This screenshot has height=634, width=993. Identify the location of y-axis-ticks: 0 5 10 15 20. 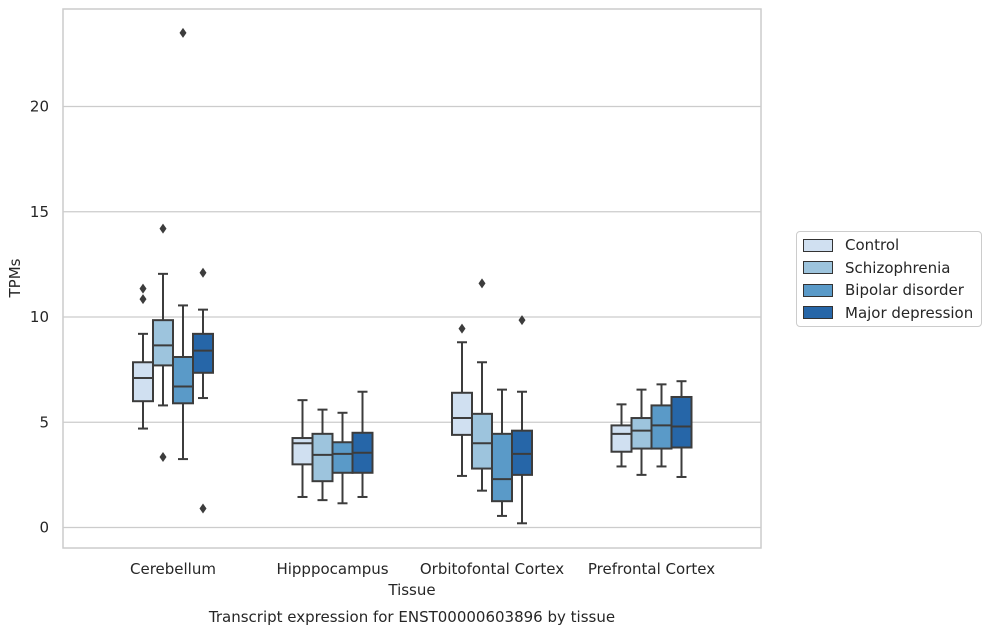
(39, 317).